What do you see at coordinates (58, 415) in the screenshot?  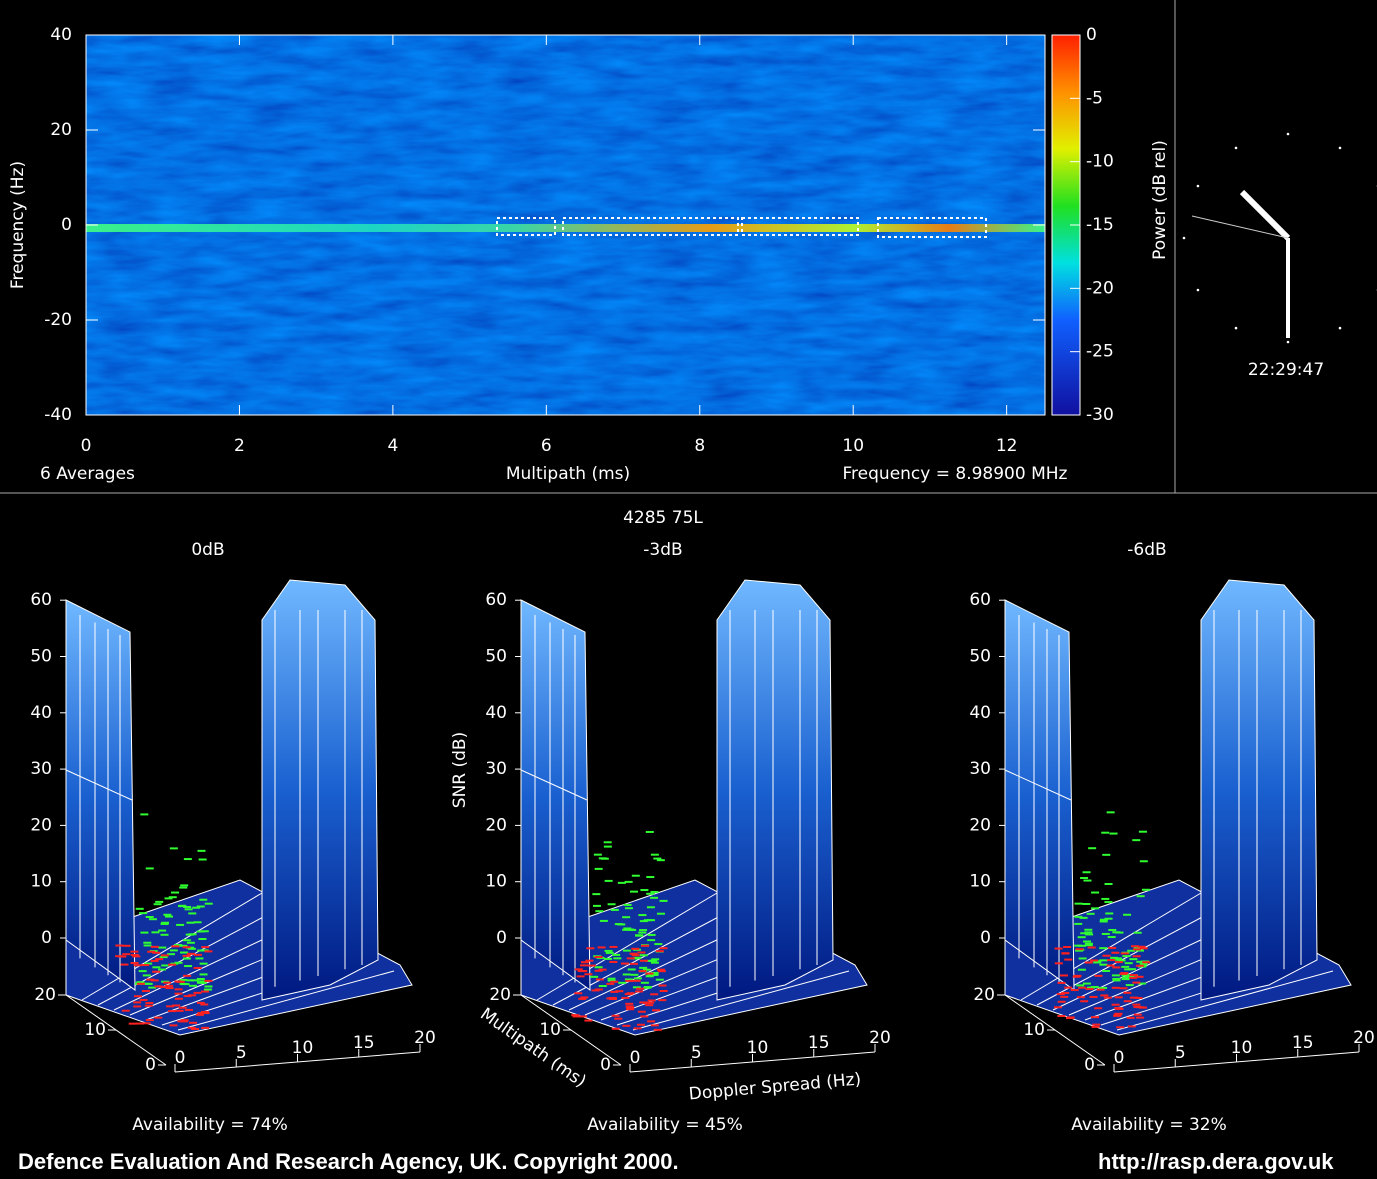 I see `y-tick-label: -40` at bounding box center [58, 415].